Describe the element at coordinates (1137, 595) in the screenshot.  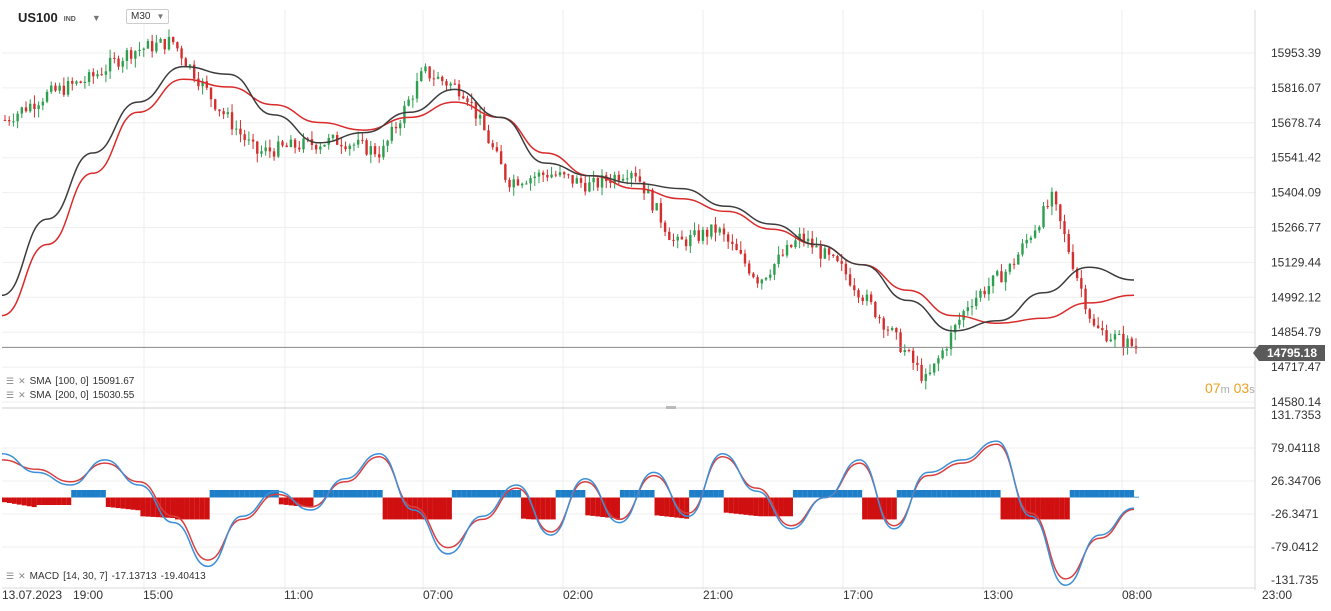
I see `time-tick-label: 08:00` at that location.